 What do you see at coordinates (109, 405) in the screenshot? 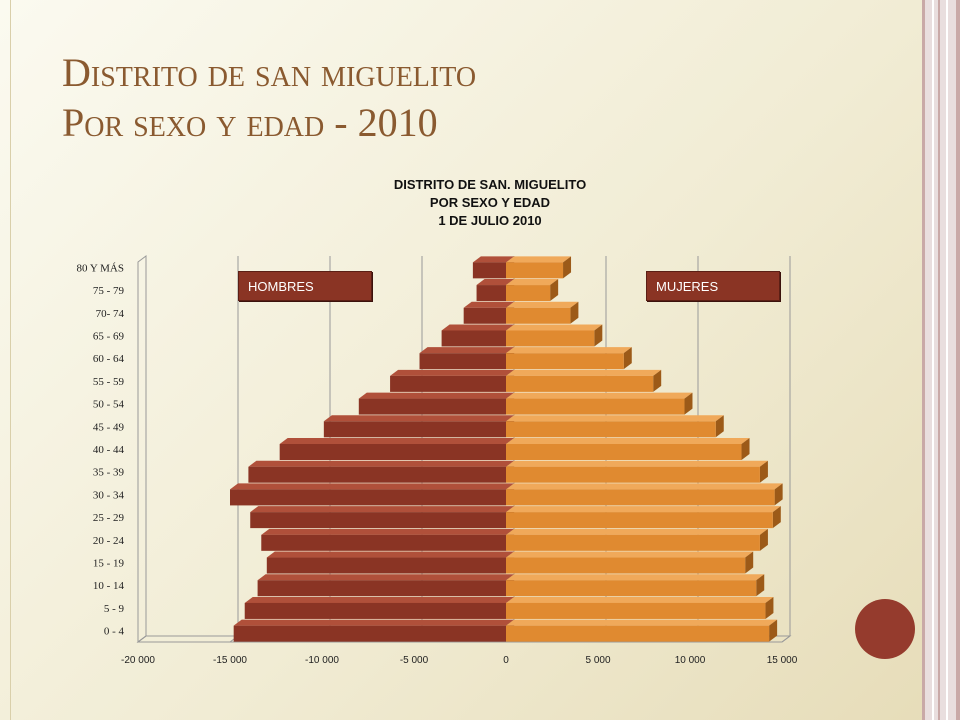
I see `y-tick-label: 50 - 54` at bounding box center [109, 405].